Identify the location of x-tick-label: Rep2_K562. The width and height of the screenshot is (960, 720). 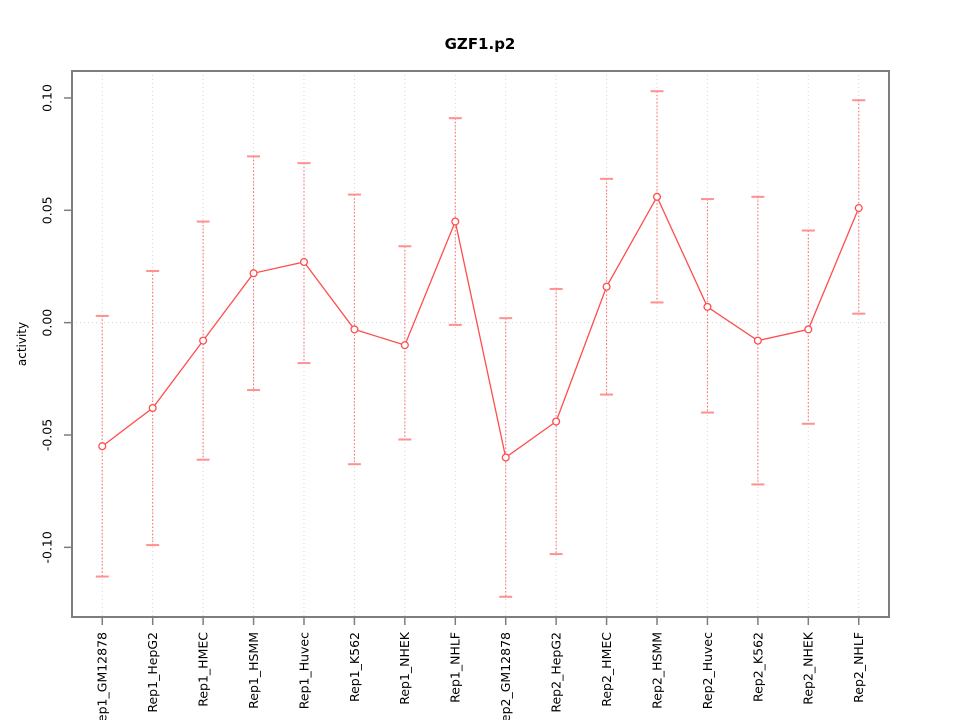
(757, 667).